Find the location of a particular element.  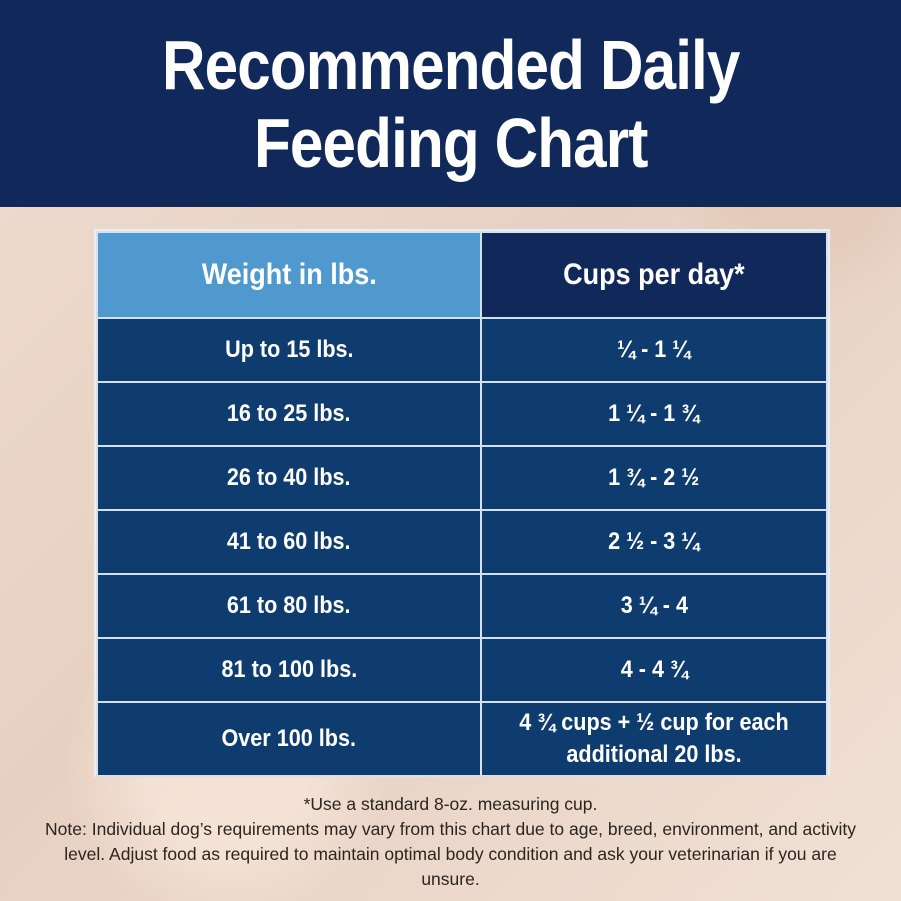

table-row: 41 to 60 lbs. 2 ½ - 3 ¼ is located at coordinates (462, 542).